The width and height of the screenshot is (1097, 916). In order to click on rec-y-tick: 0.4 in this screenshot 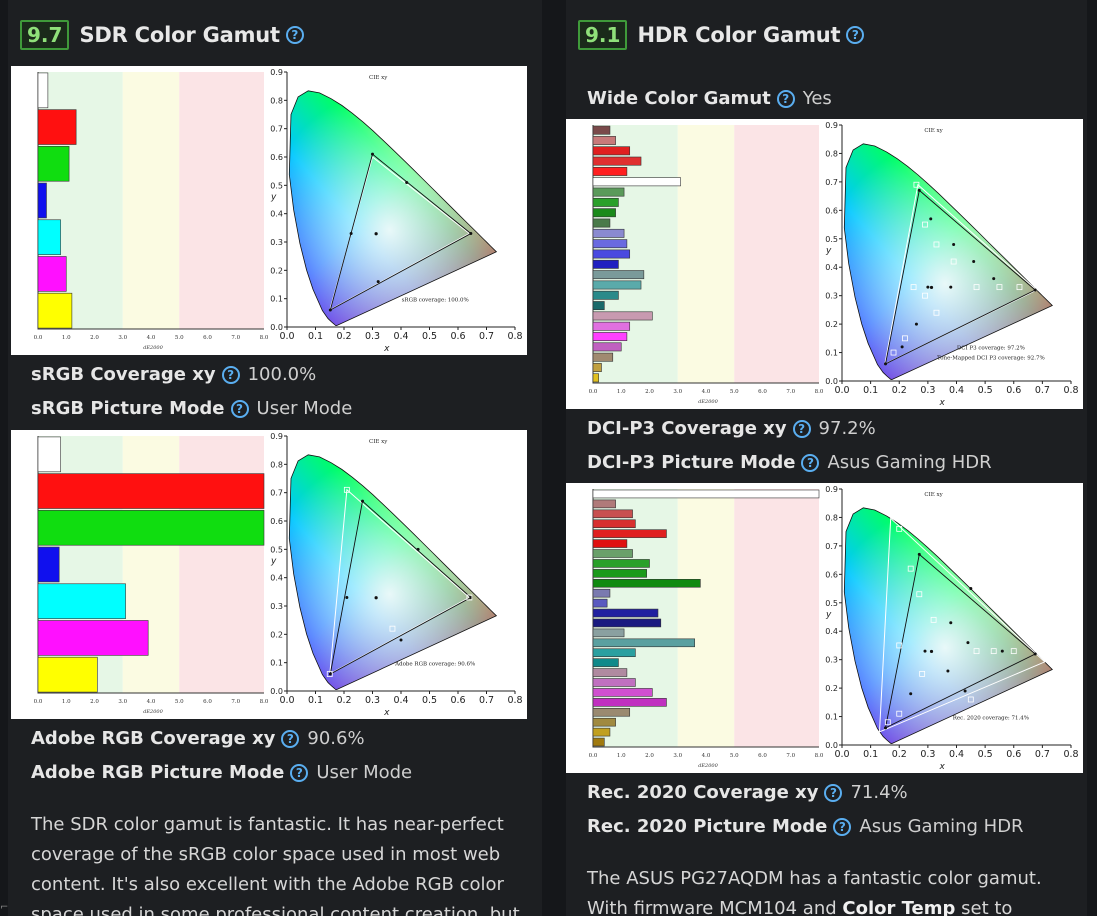, I will do `click(831, 631)`.